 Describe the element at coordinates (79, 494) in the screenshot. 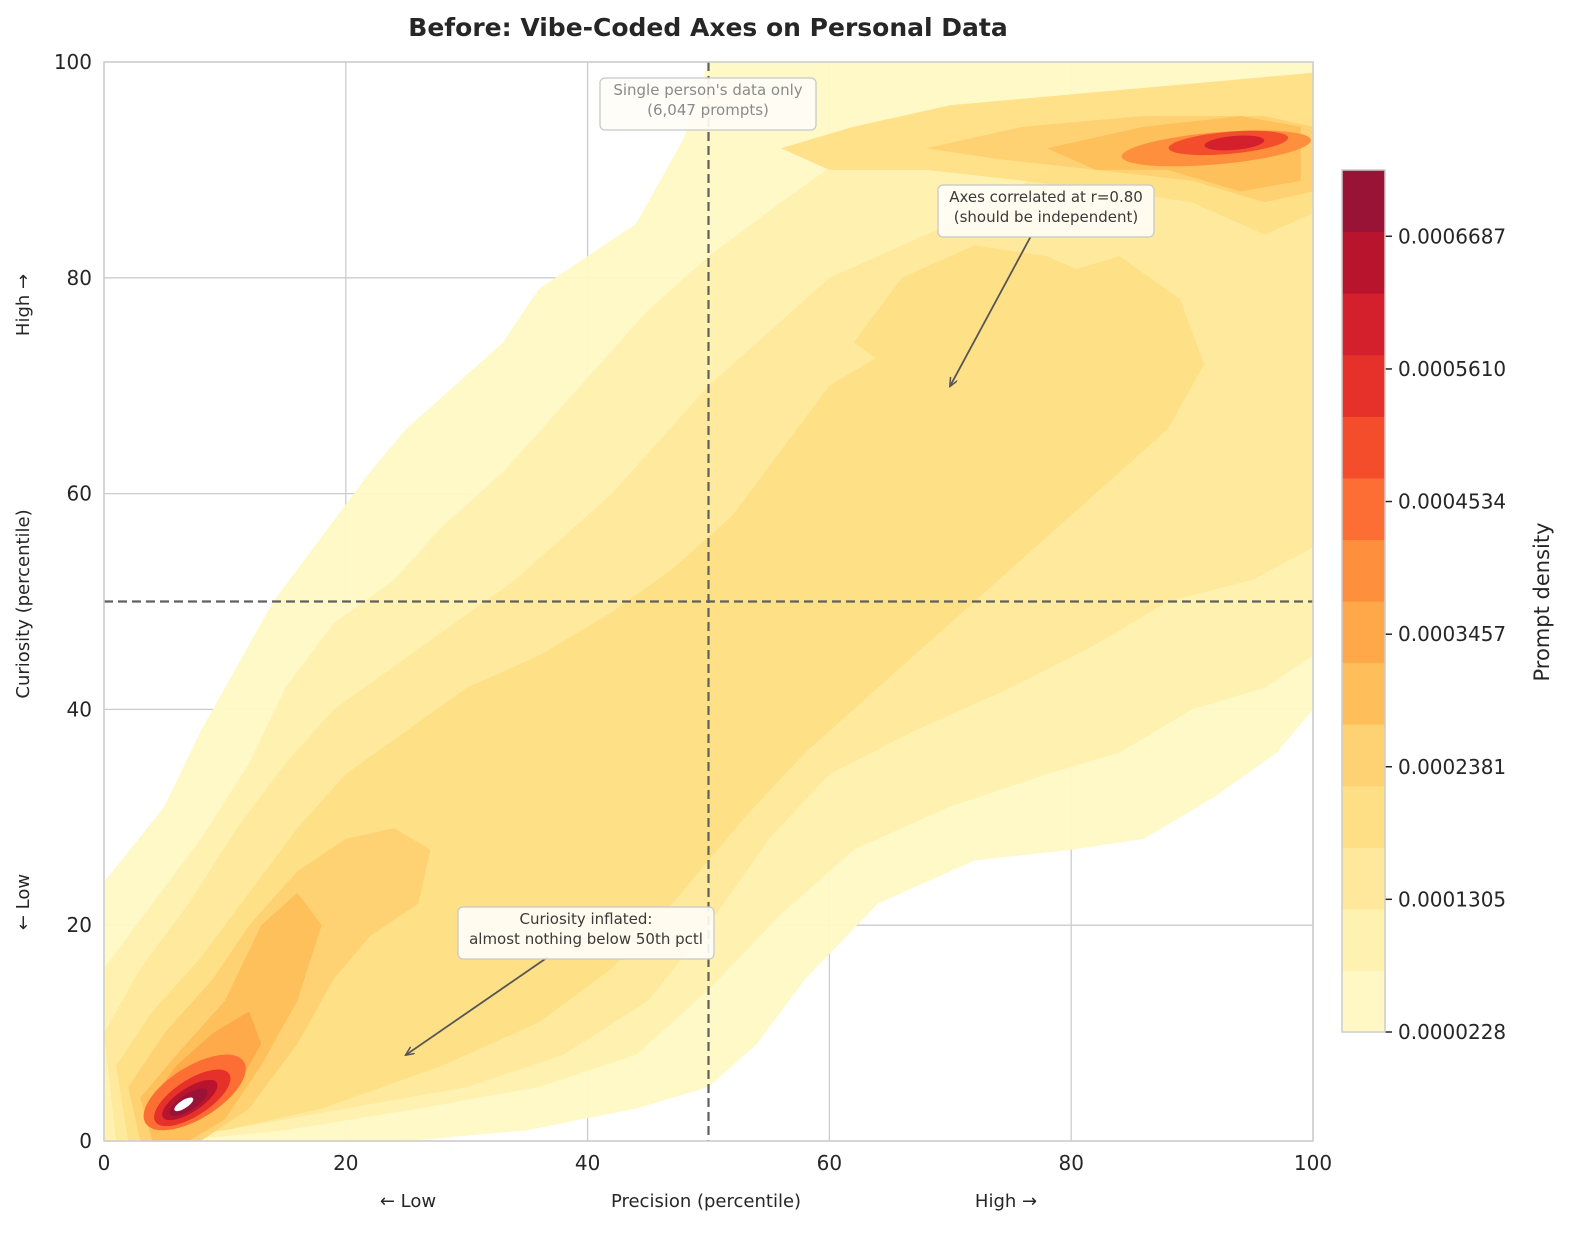

I see `y-tick-label: 60` at that location.